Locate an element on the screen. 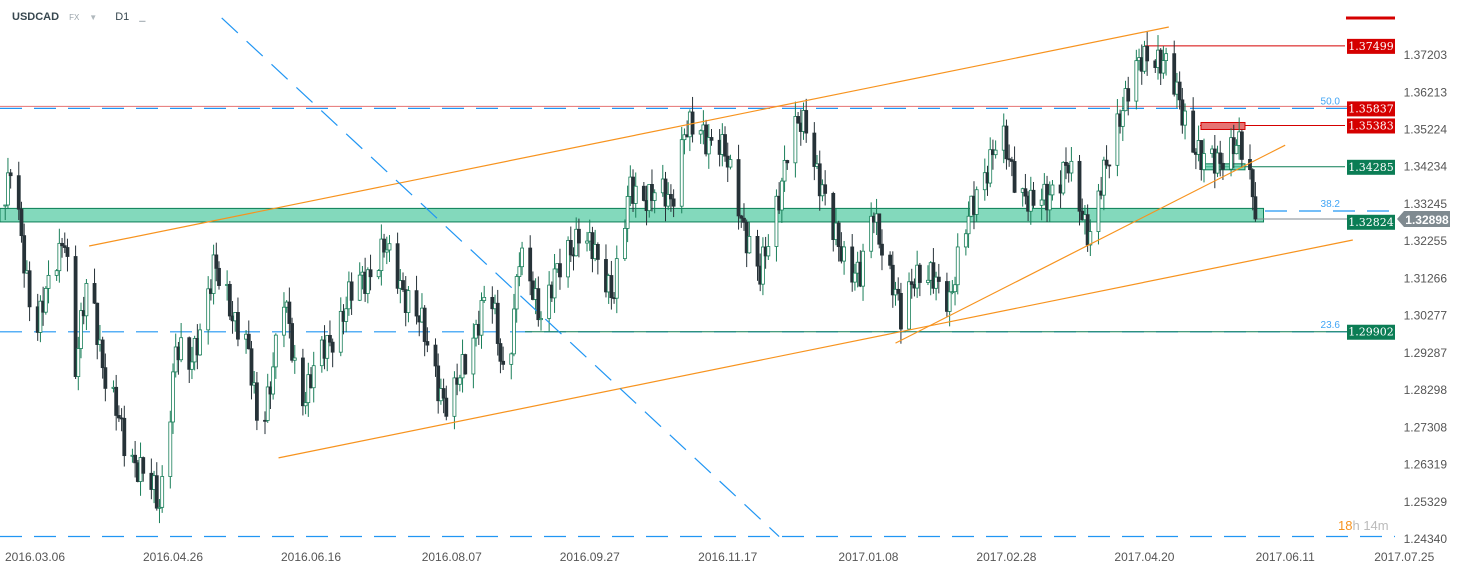  price-label: 1.35837 is located at coordinates (1371, 108).